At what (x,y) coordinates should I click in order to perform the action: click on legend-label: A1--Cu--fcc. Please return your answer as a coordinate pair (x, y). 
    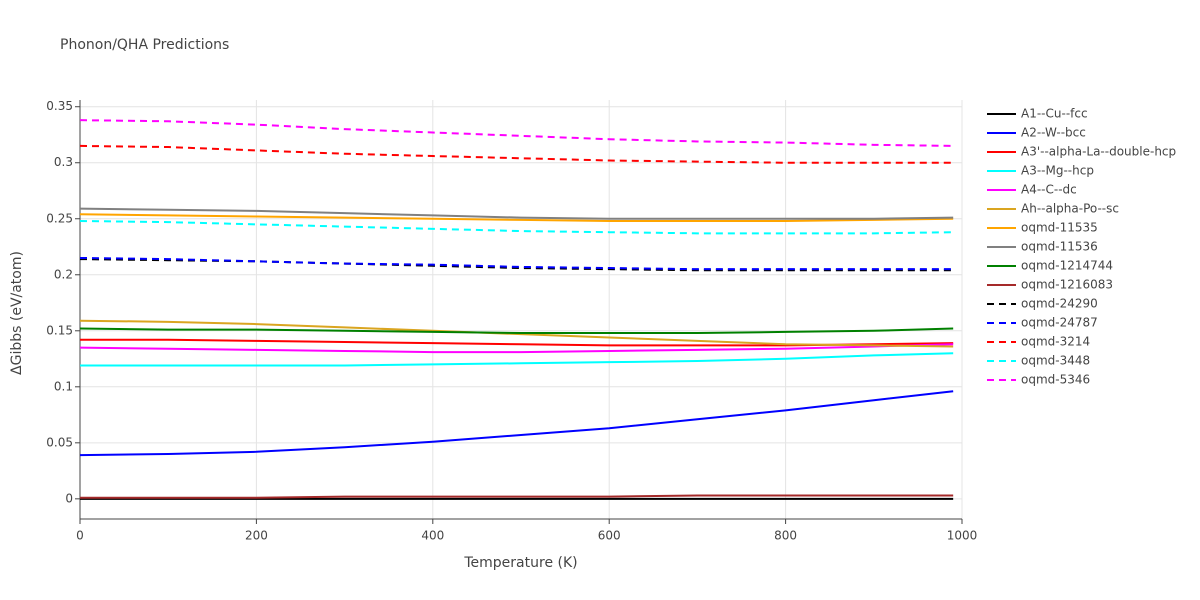
    Looking at the image, I should click on (1054, 114).